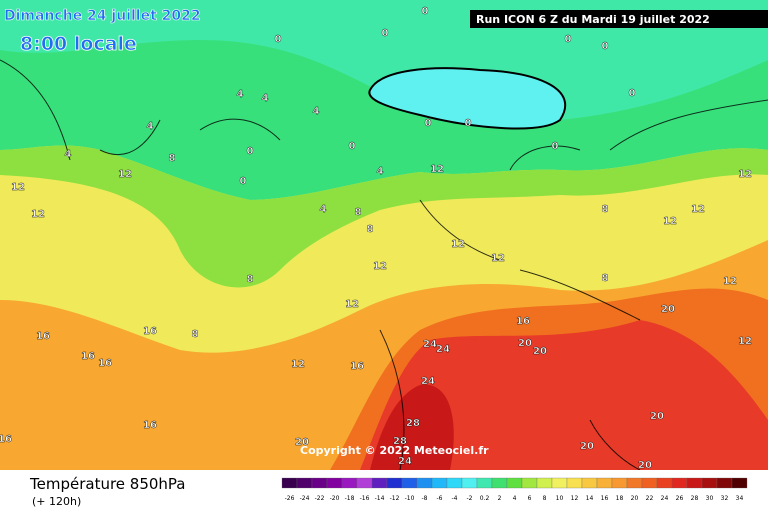 Image resolution: width=768 pixels, height=516 pixels. What do you see at coordinates (440, 498) in the screenshot?
I see `colorbar-label: -6` at bounding box center [440, 498].